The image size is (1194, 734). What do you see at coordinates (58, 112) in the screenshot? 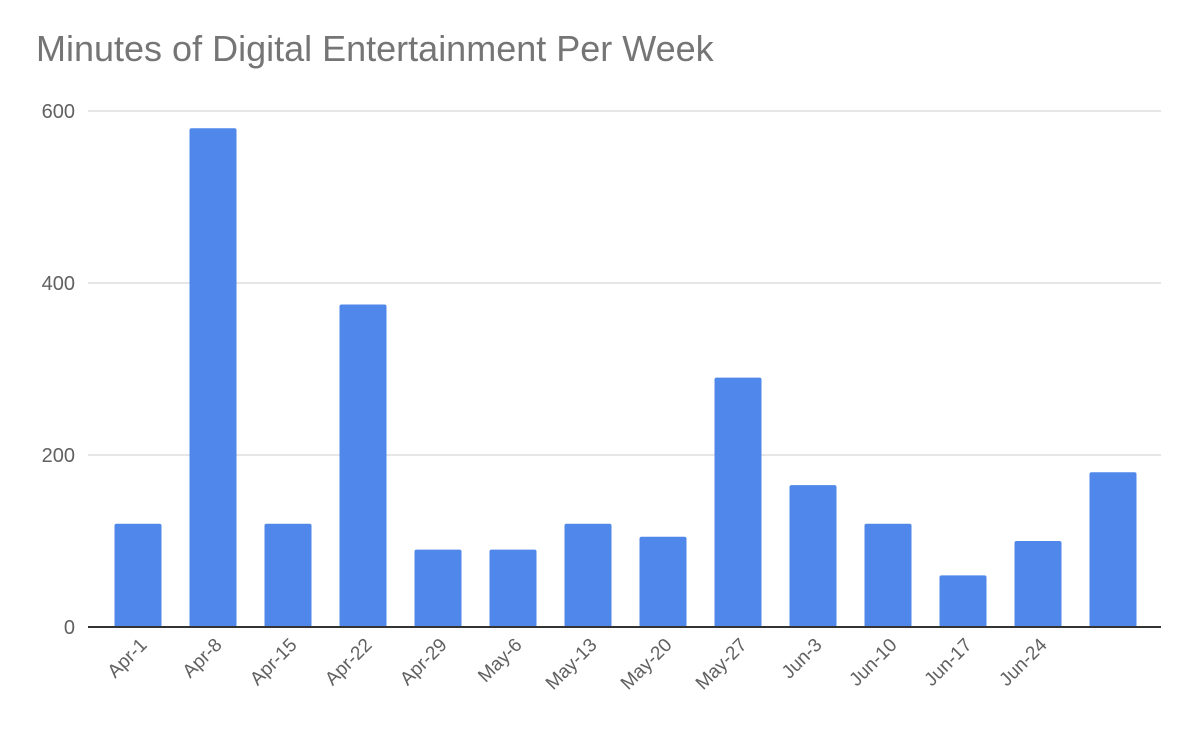
I see `y-tick-label: 600` at bounding box center [58, 112].